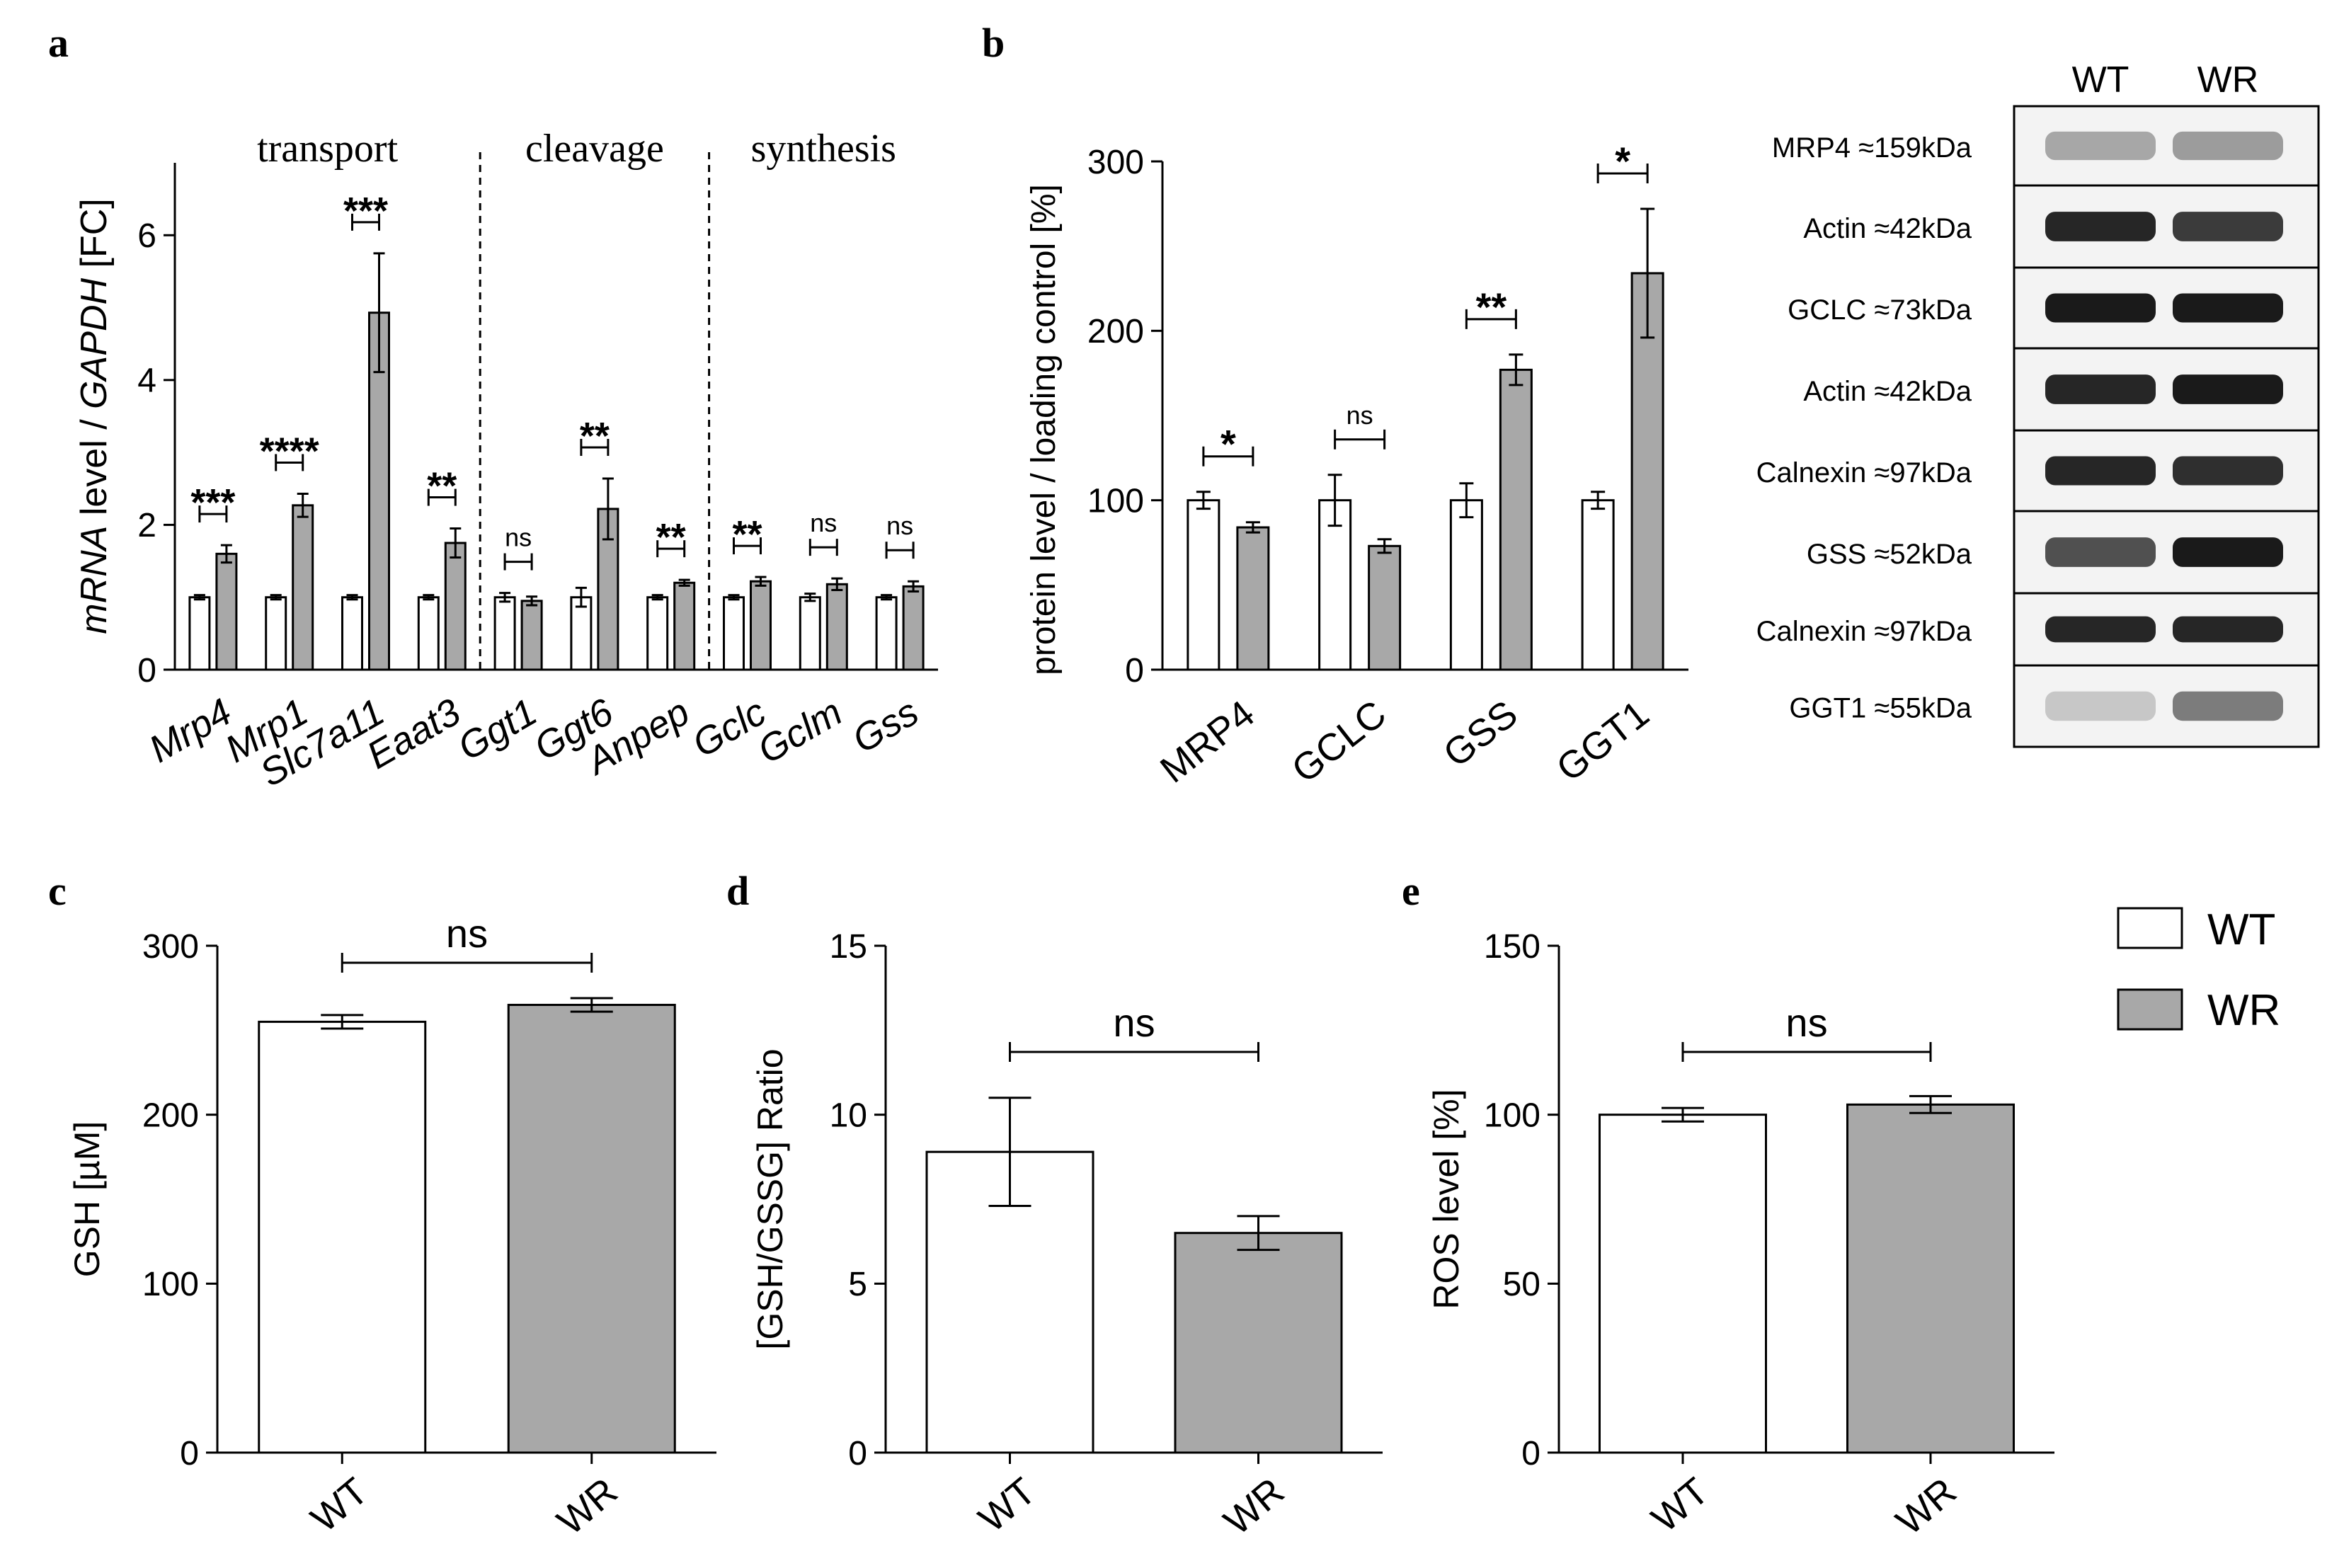 The width and height of the screenshot is (2344, 1568). I want to click on chart-c: 0 100 200 300 WT WR ns GSH [µM], so click(392, 1227).